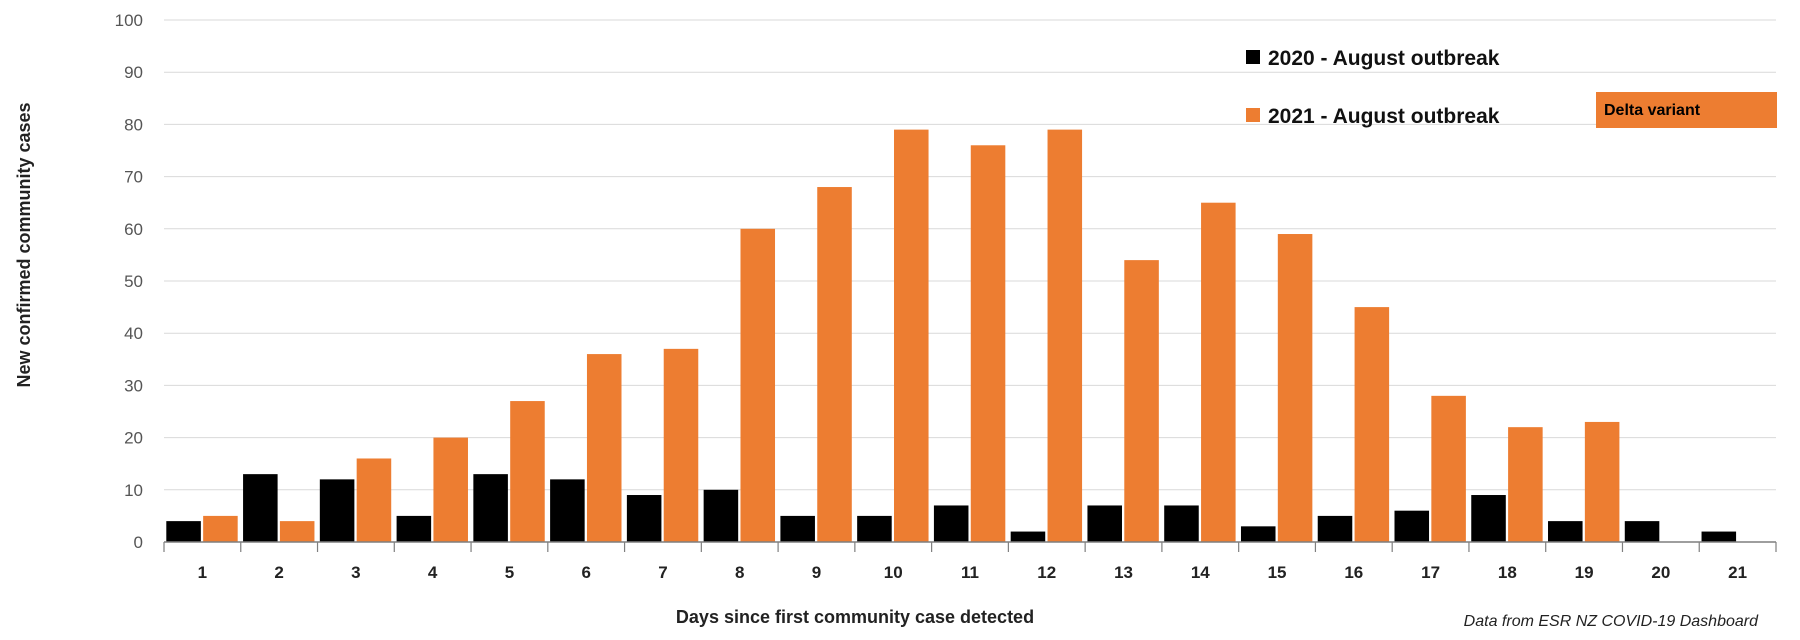 The width and height of the screenshot is (1800, 640). I want to click on y-tick-label: 90, so click(133, 72).